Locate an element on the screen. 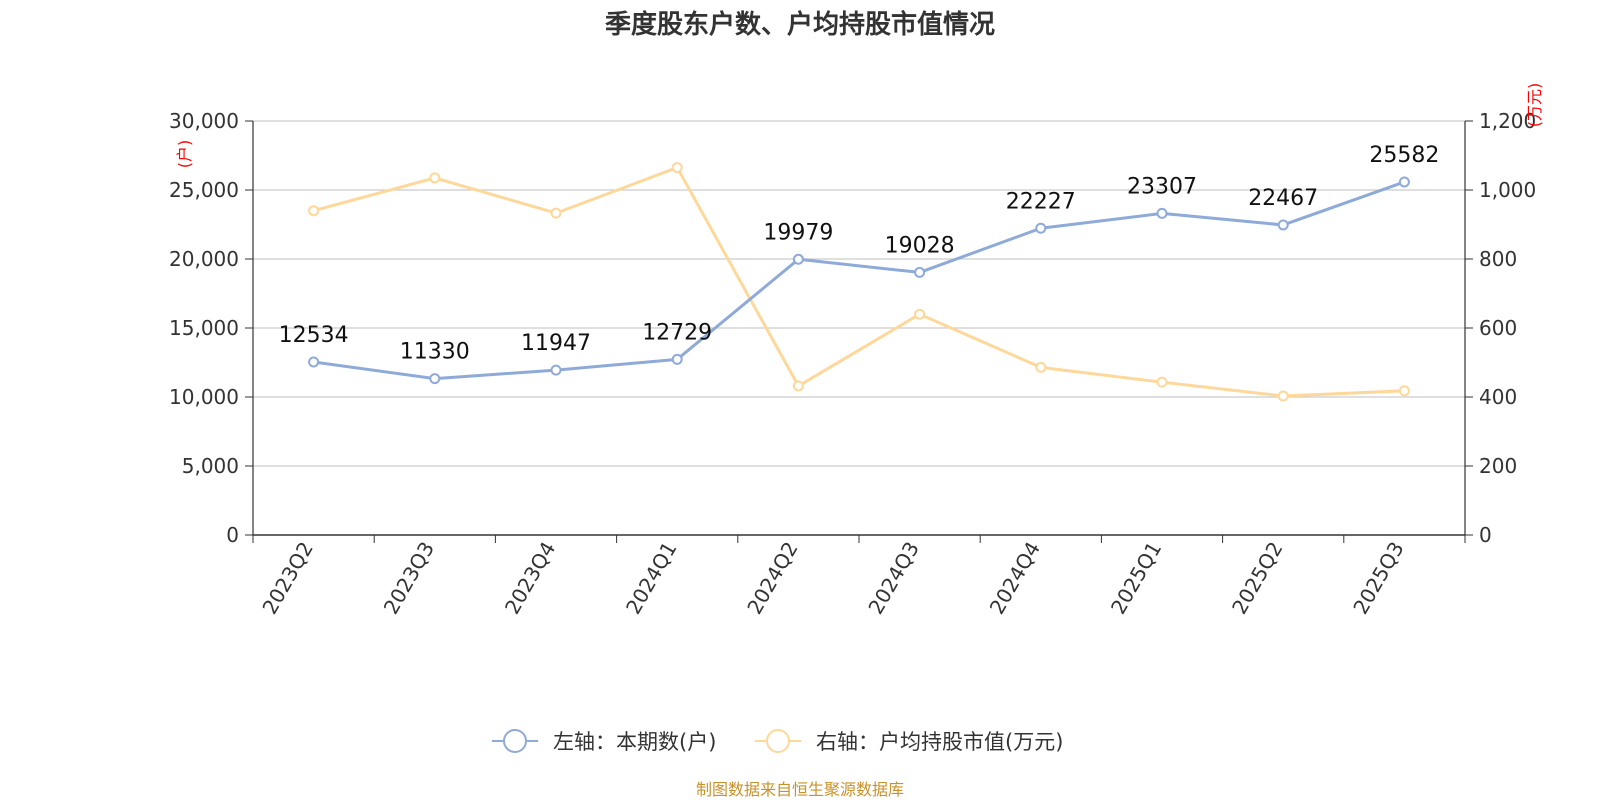 The height and width of the screenshot is (800, 1600). right-axis-tick-label: 1,200 is located at coordinates (1507, 121).